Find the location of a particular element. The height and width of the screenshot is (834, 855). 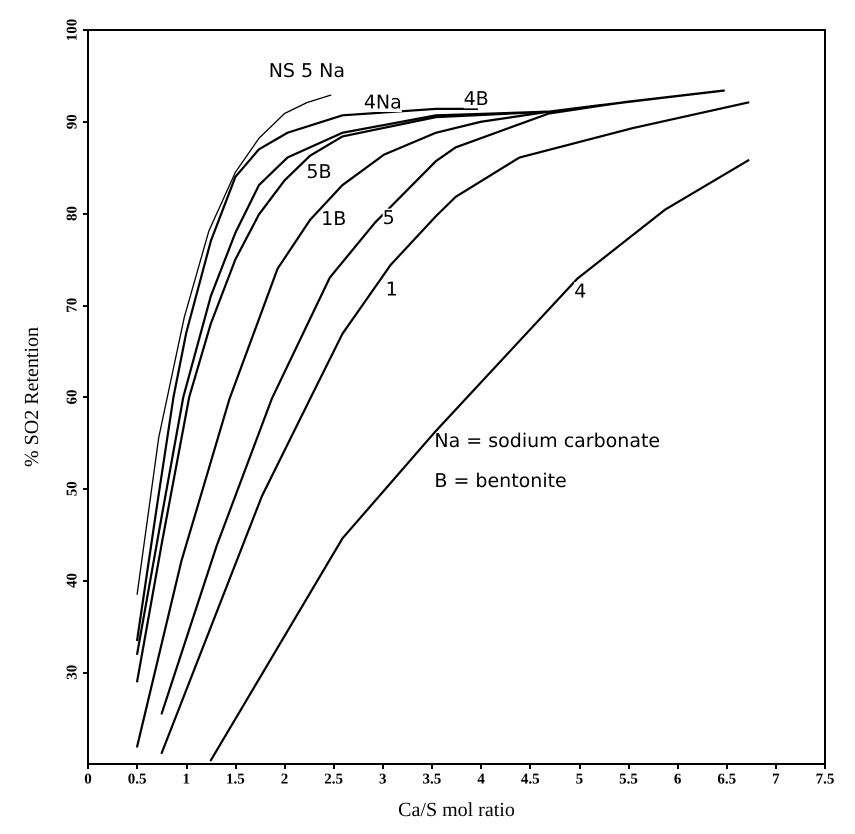

x-tick-label: 0.5 is located at coordinates (137, 780).